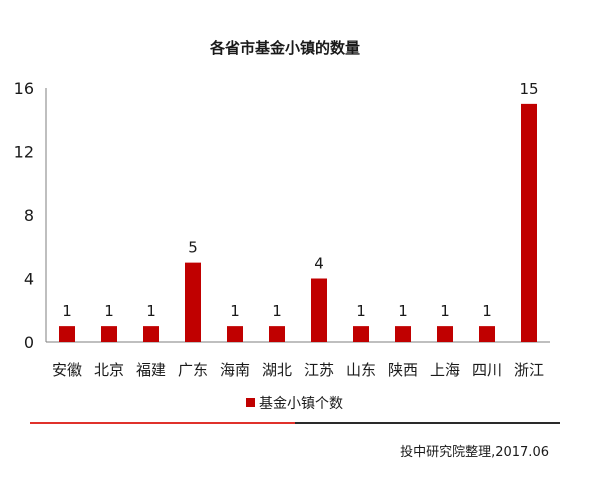 Image resolution: width=595 pixels, height=493 pixels. What do you see at coordinates (24, 152) in the screenshot?
I see `y-tick-label: 12` at bounding box center [24, 152].